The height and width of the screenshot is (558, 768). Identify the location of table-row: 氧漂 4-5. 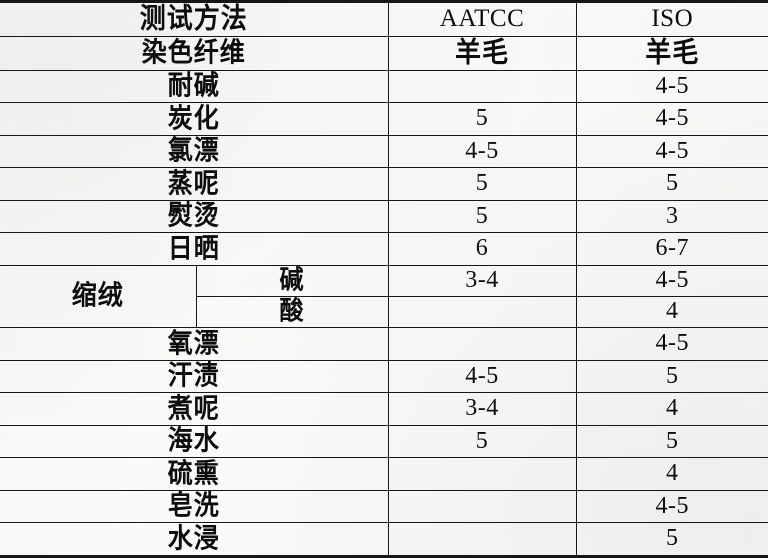
(384, 344).